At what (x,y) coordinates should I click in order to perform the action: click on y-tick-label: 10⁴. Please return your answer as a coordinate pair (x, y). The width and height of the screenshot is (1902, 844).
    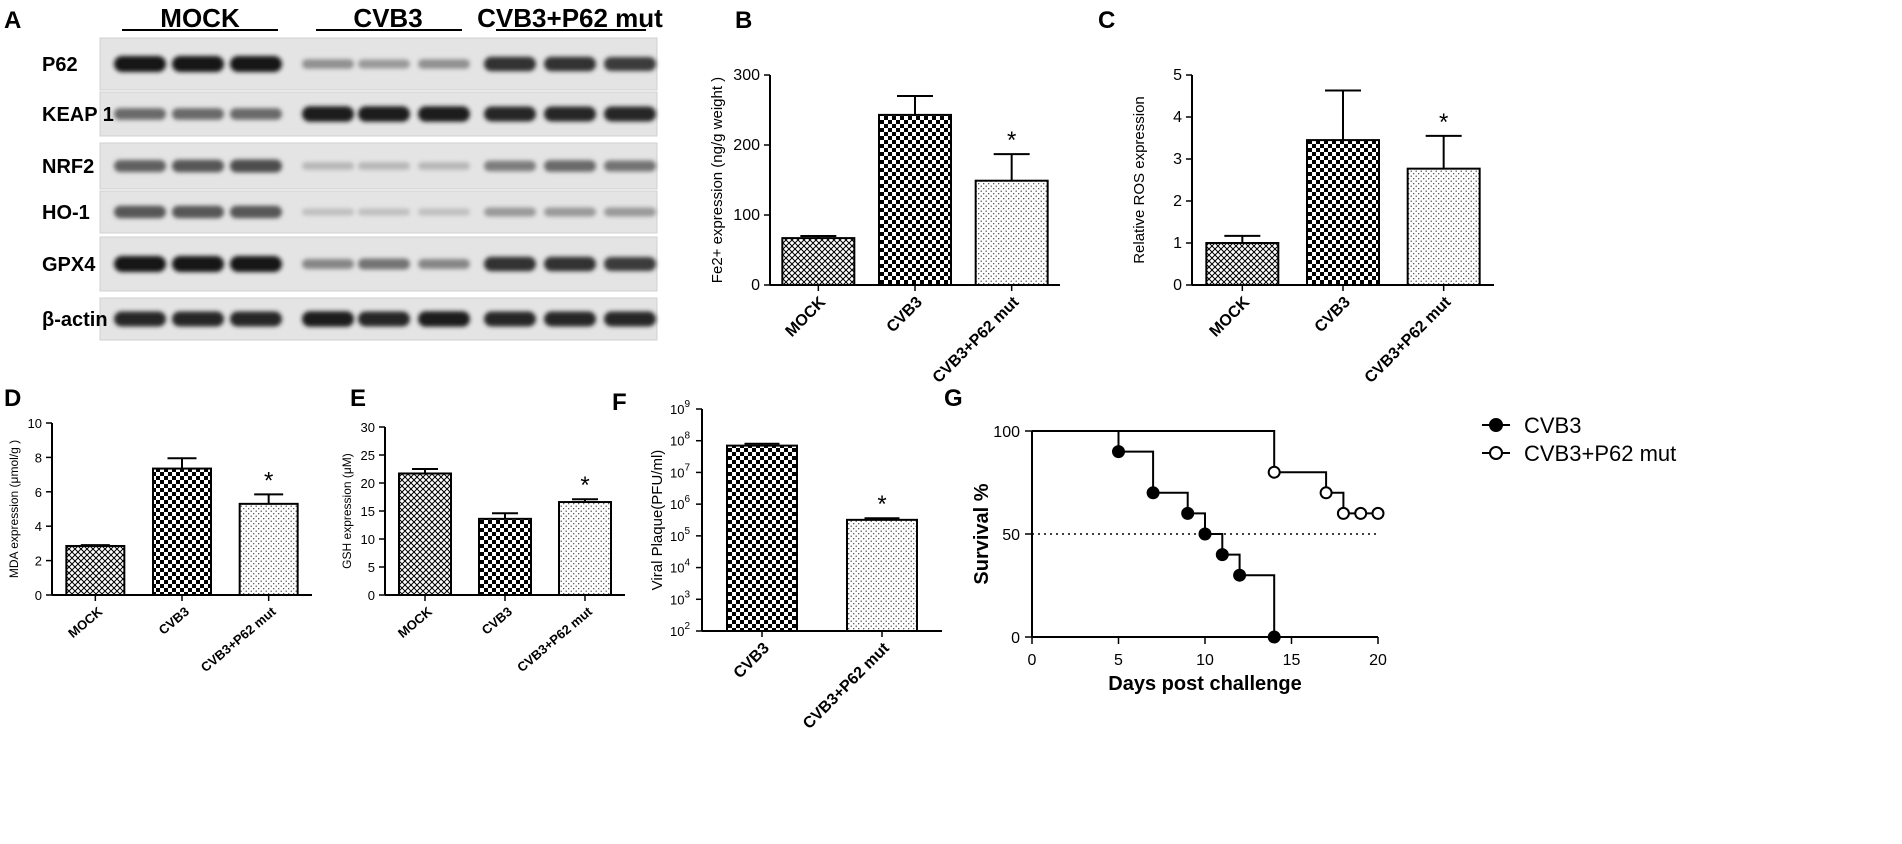
    Looking at the image, I should click on (680, 567).